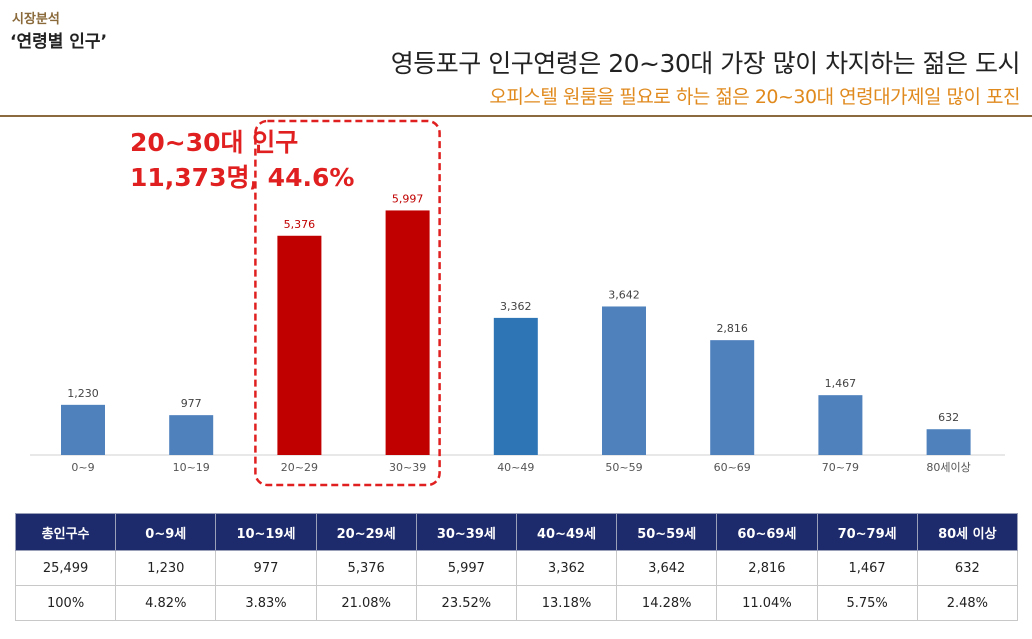  I want to click on category-label: 20~29, so click(299, 467).